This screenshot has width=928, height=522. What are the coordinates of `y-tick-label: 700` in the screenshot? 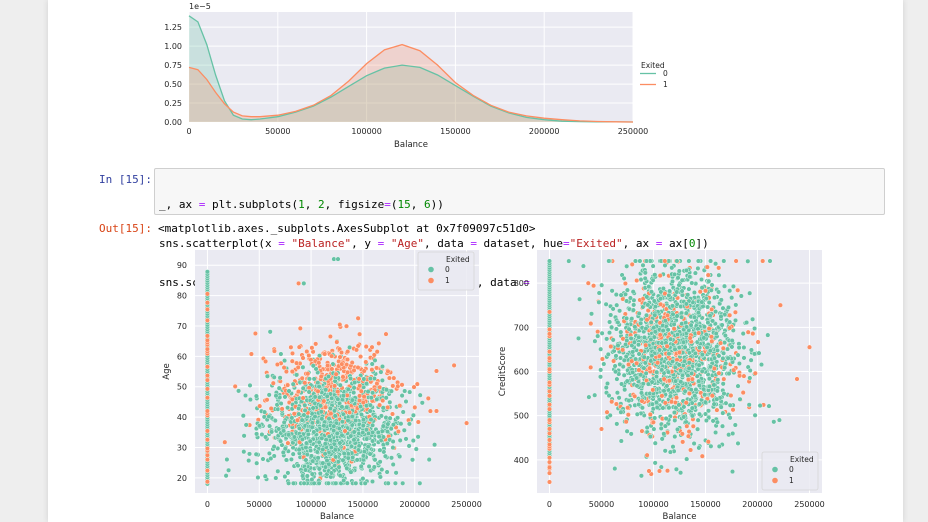 It's located at (521, 327).